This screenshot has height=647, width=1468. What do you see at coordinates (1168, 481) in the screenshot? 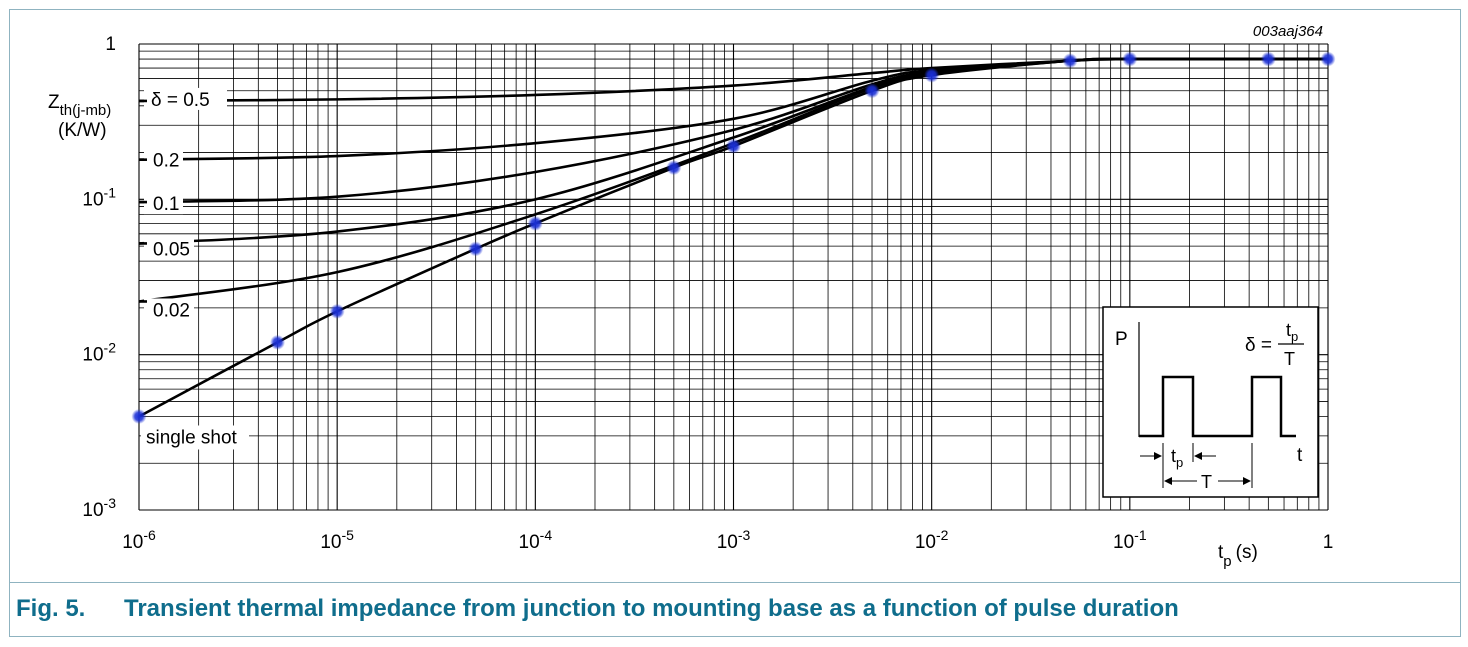
I see `inset-T-arrowhead-left` at bounding box center [1168, 481].